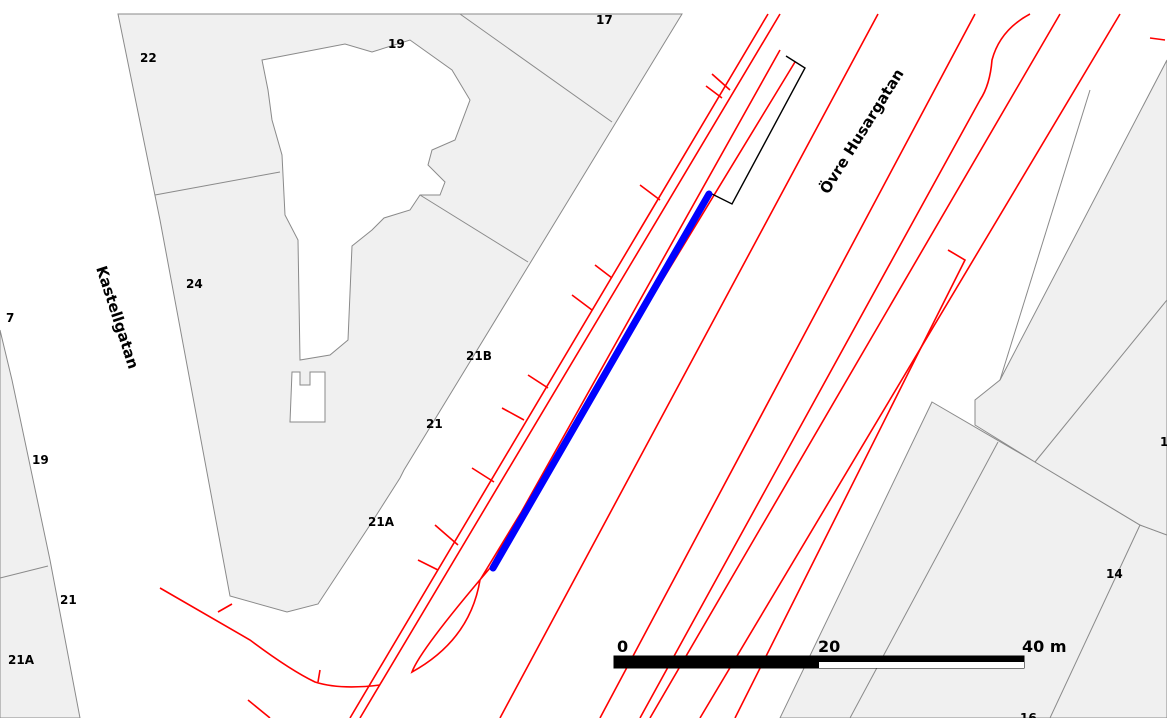 The height and width of the screenshot is (718, 1167). I want to click on parcel-label-21a: 21A, so click(381, 522).